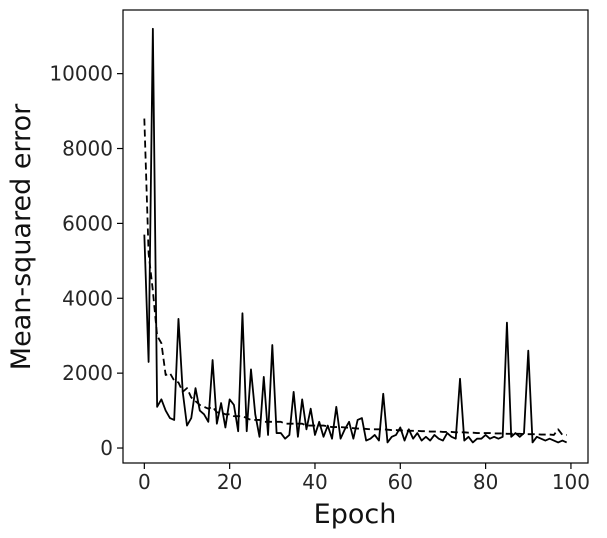 The width and height of the screenshot is (607, 538). What do you see at coordinates (314, 482) in the screenshot?
I see `x-tick-label: 40` at bounding box center [314, 482].